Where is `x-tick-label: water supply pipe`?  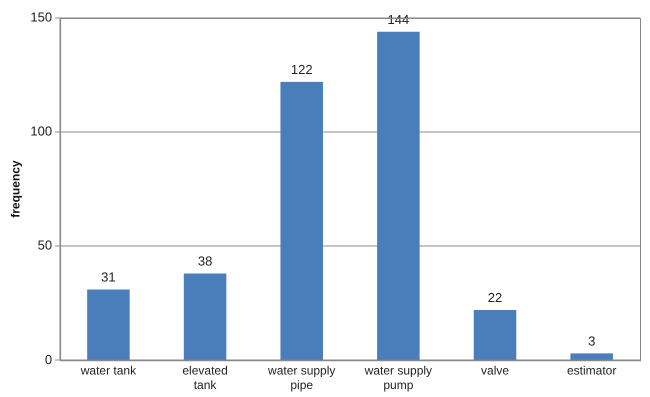 x-tick-label: water supply pipe is located at coordinates (301, 378).